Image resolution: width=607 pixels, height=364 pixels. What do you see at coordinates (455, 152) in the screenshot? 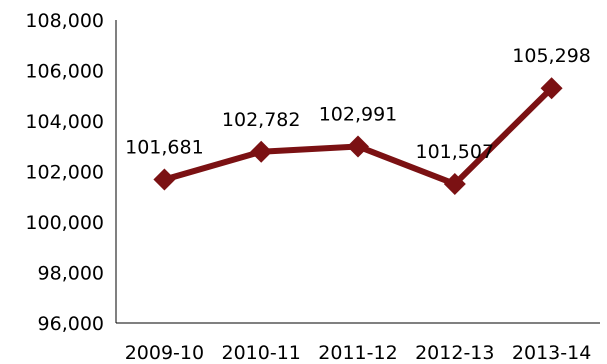
I see `data-label: 101,507` at bounding box center [455, 152].